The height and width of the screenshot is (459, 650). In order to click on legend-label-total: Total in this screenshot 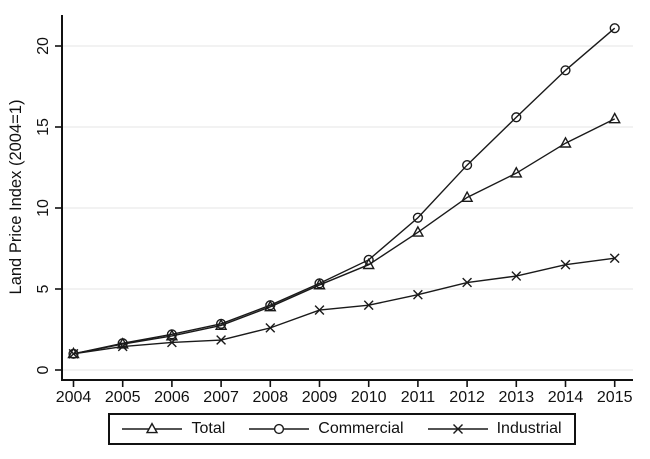, I will do `click(208, 428)`.